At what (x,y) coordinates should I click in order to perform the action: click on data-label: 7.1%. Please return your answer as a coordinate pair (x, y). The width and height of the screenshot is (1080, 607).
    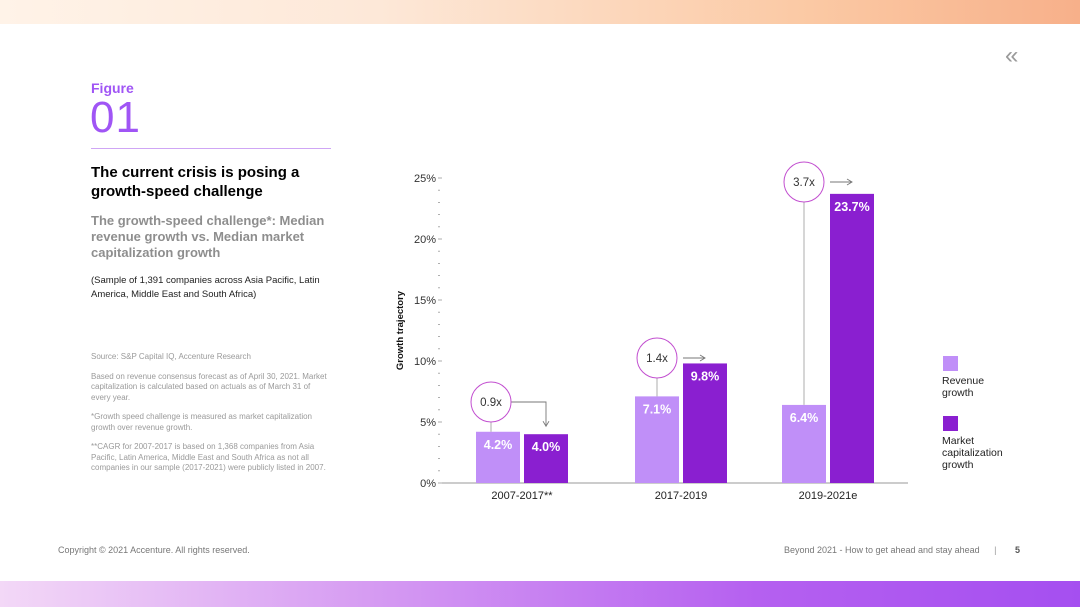
    Looking at the image, I should click on (657, 409).